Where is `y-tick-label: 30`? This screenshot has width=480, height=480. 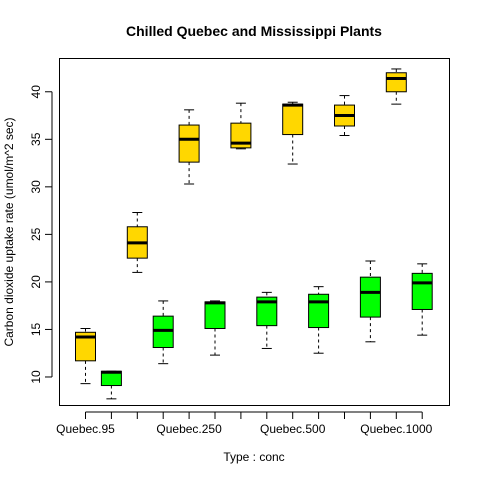
y-tick-label: 30 is located at coordinates (36, 187).